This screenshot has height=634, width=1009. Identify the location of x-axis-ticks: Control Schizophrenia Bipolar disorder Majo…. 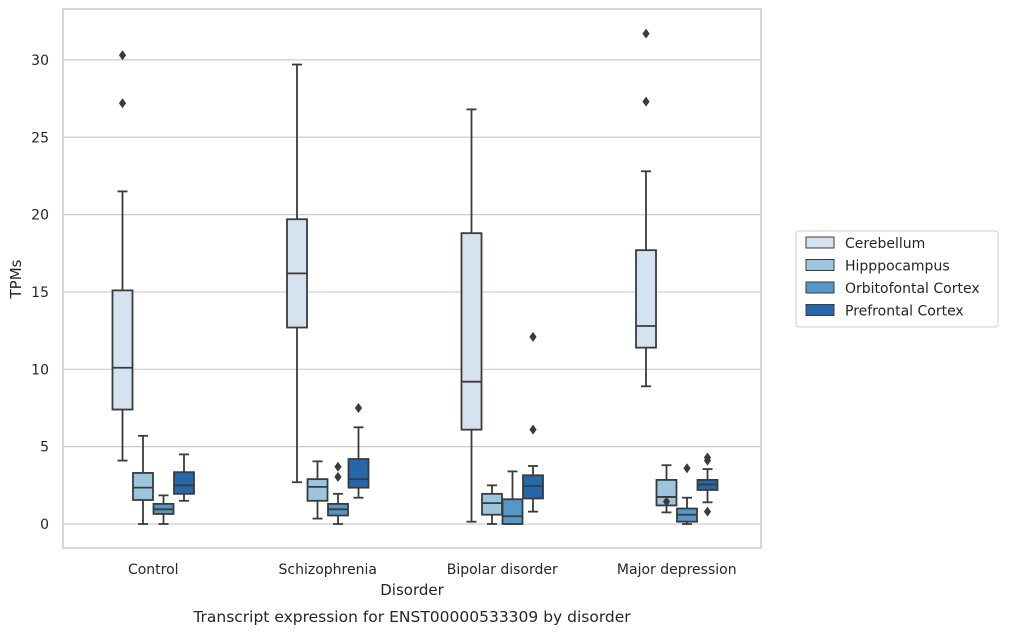
(432, 570).